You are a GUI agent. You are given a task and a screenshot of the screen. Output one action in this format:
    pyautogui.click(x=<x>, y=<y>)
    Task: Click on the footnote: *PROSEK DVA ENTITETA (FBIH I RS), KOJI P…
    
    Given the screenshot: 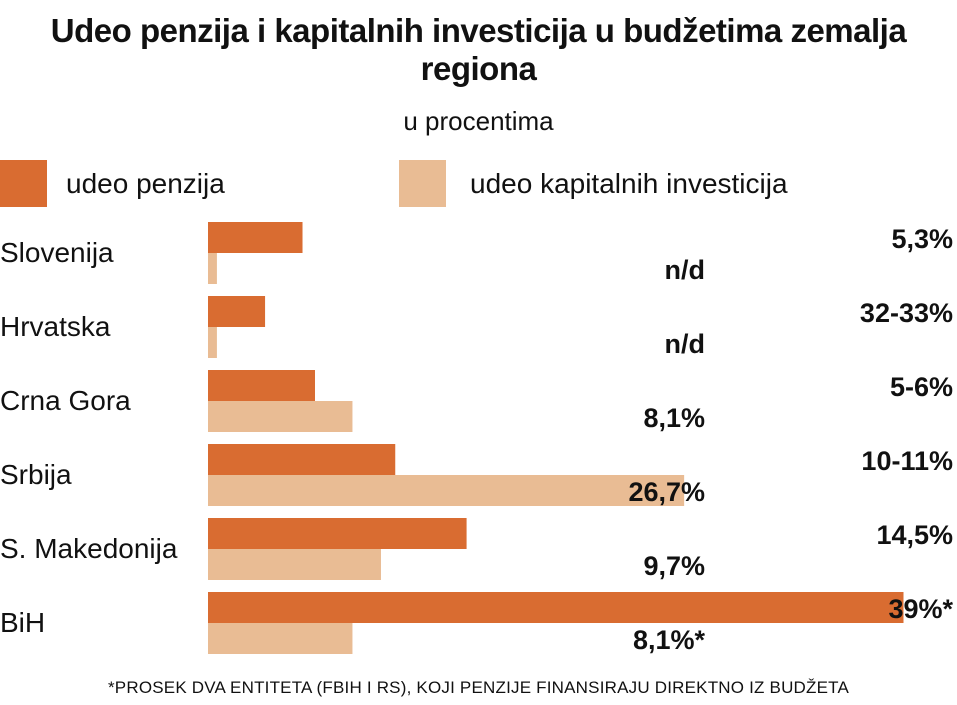 What is the action you would take?
    pyautogui.click(x=478, y=687)
    